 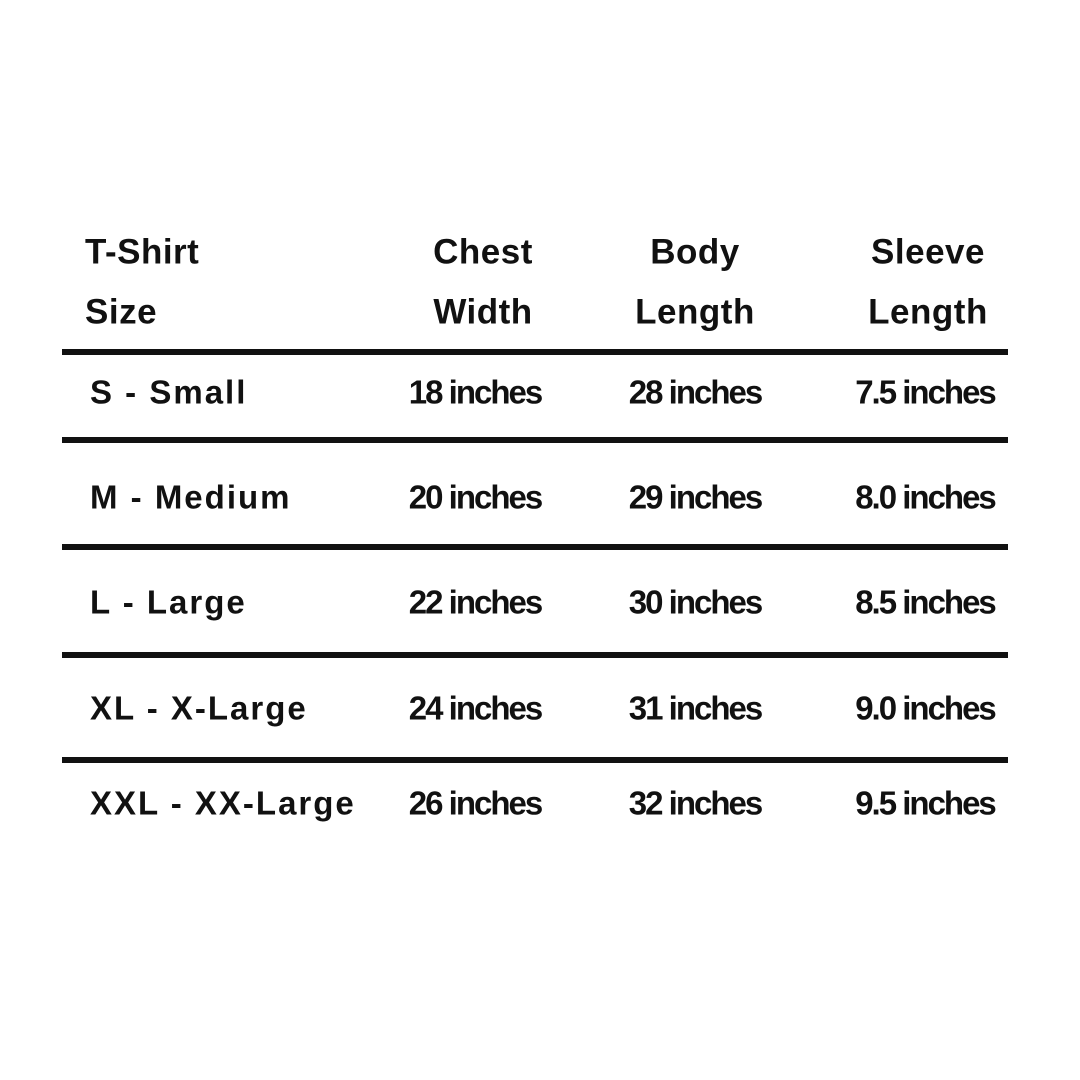 What do you see at coordinates (926, 392) in the screenshot?
I see `measurement: 7.5 inches` at bounding box center [926, 392].